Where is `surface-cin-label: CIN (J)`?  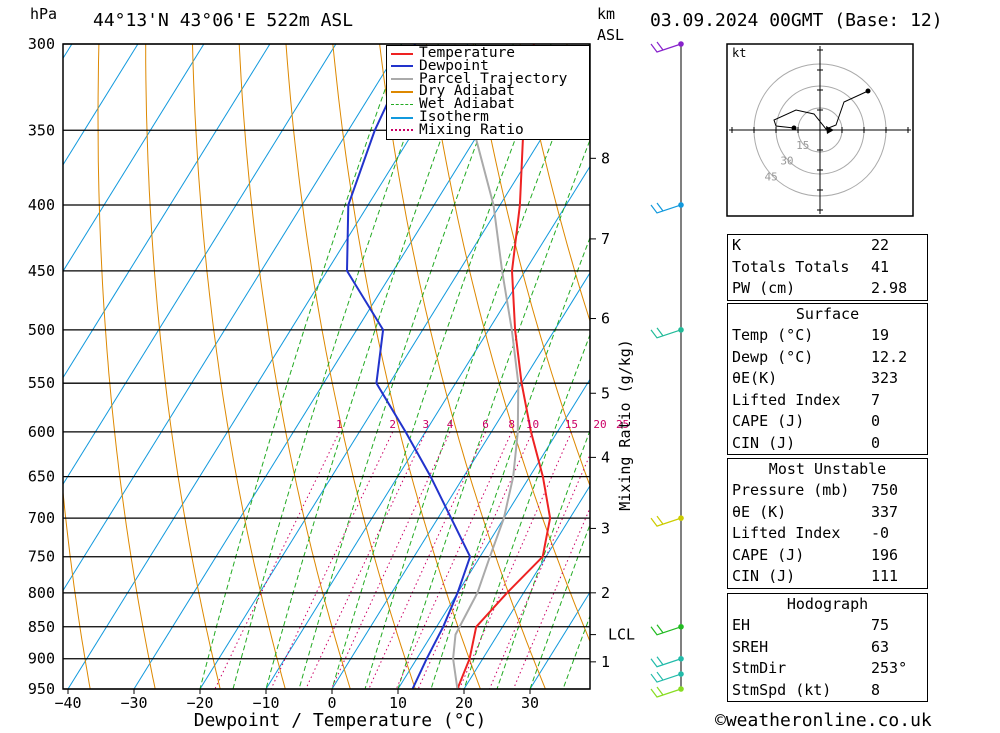
surface-cin-label: CIN (J) is located at coordinates (764, 442).